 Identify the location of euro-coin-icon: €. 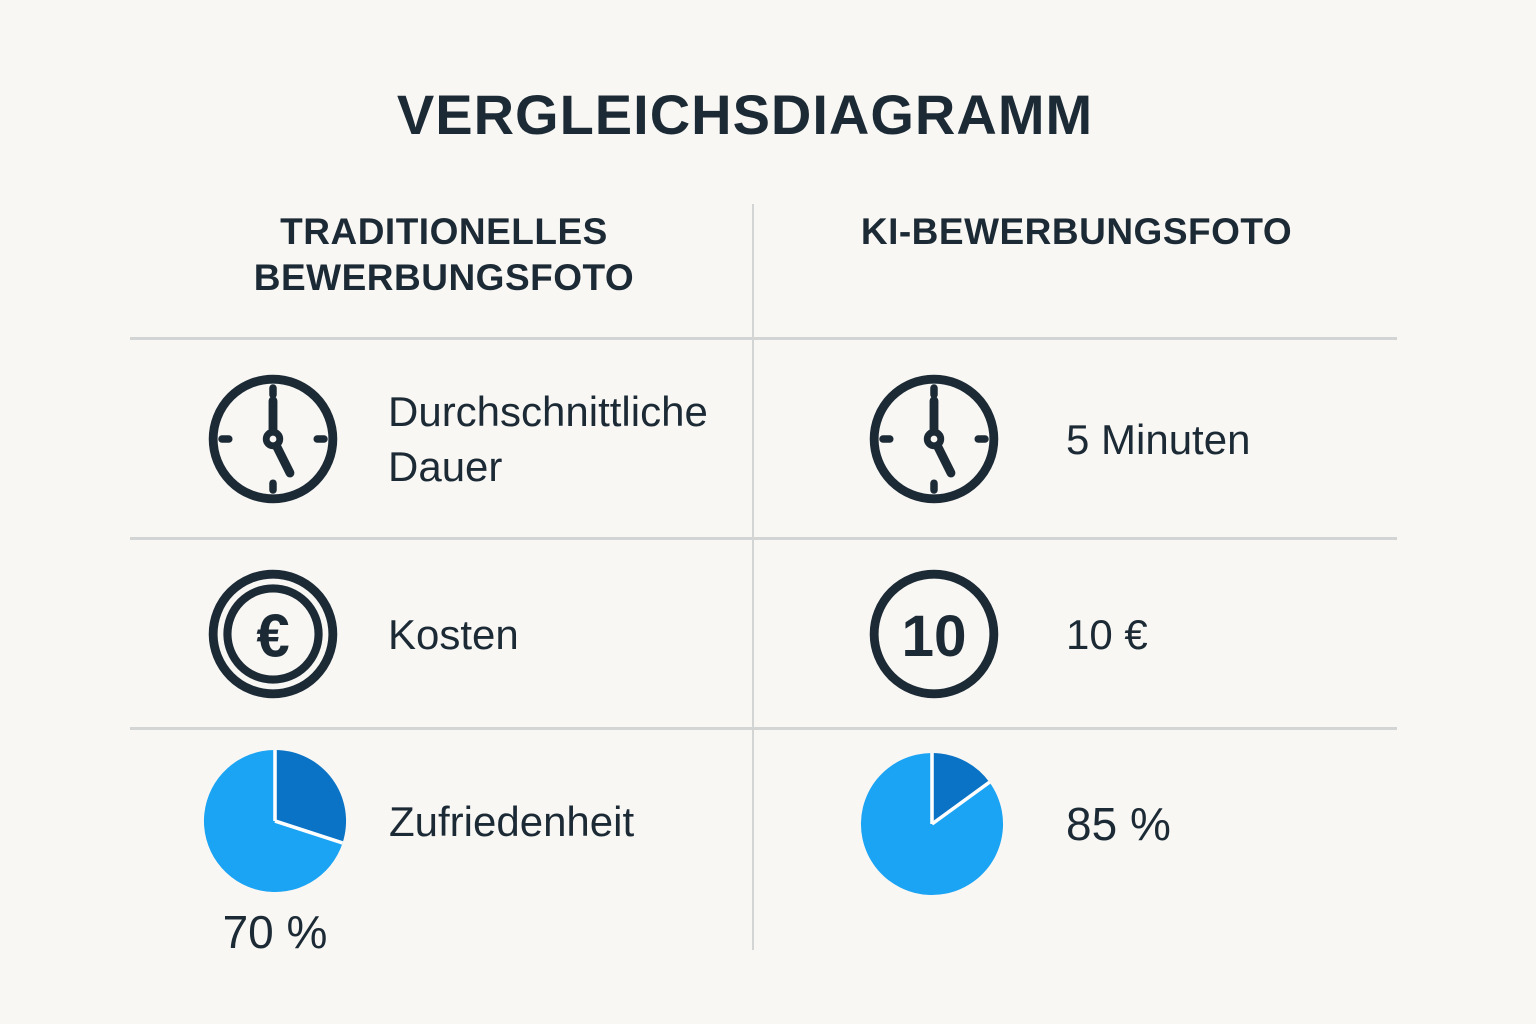
(273, 634).